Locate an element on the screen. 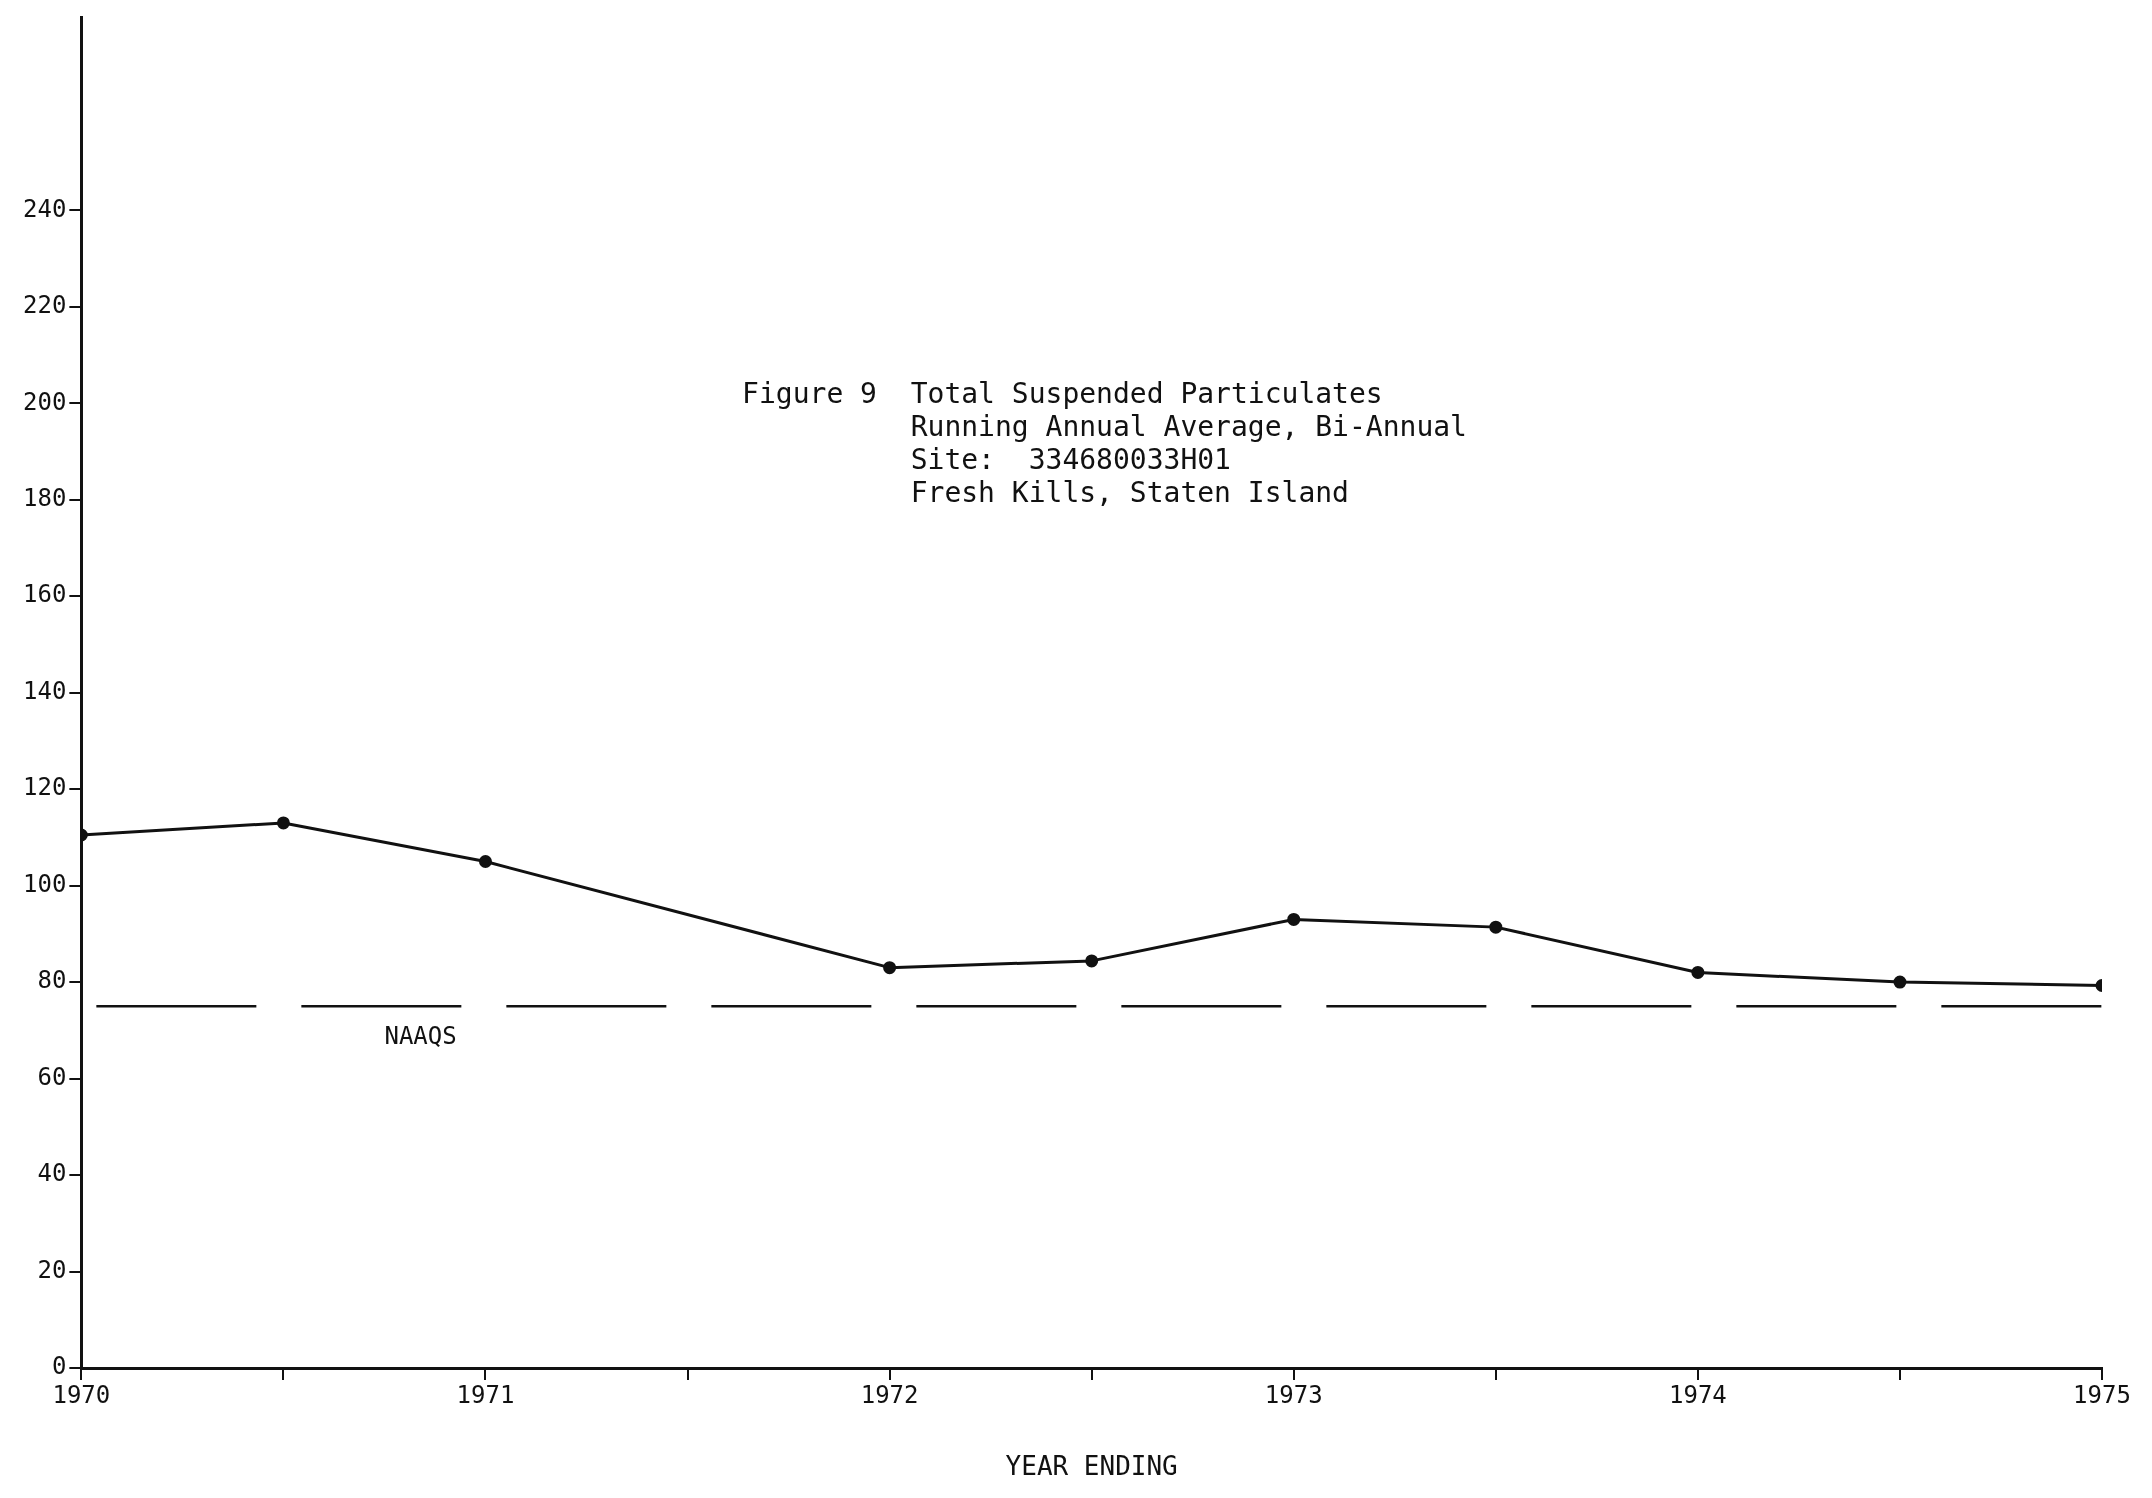 This screenshot has height=1498, width=2152. text: Running Annual Average, Bi-Annual Site: 334680033H01 Fresh Kills, Staten Island is located at coordinates (1188, 460).